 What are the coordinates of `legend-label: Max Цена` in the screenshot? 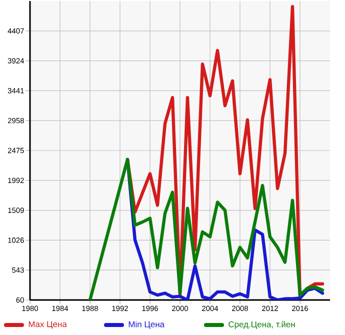 It's located at (47, 325).